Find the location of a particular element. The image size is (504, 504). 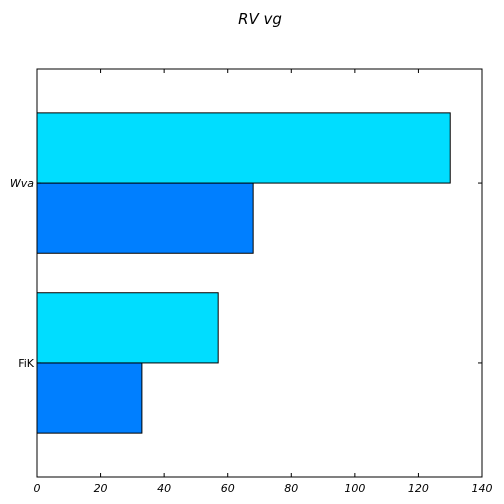

x-tick-label: 0 is located at coordinates (37, 488).